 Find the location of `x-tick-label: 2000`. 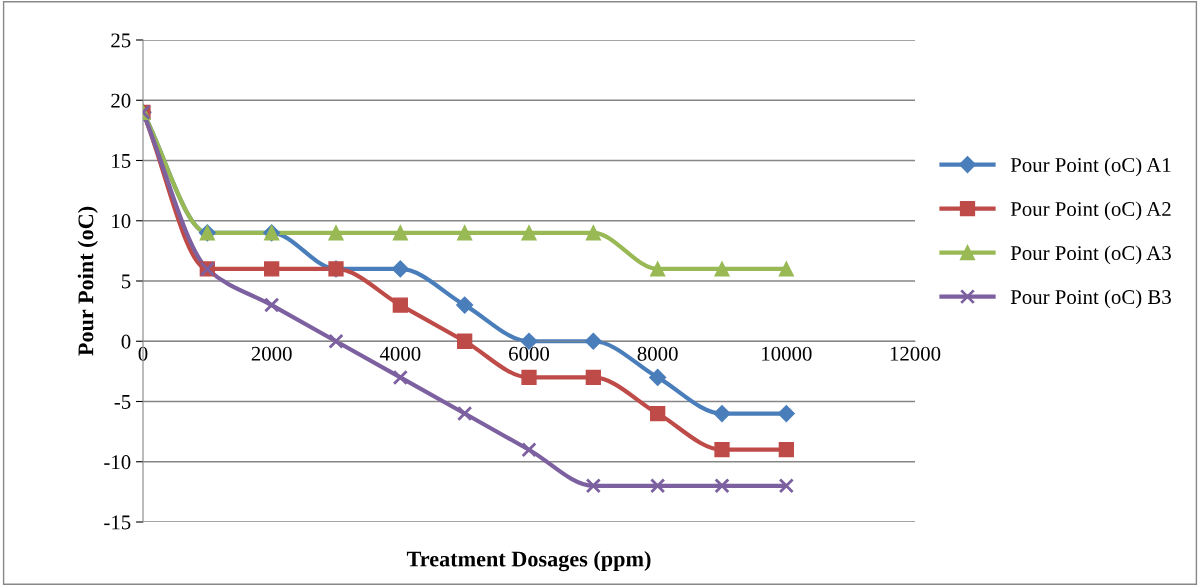

x-tick-label: 2000 is located at coordinates (271, 353).